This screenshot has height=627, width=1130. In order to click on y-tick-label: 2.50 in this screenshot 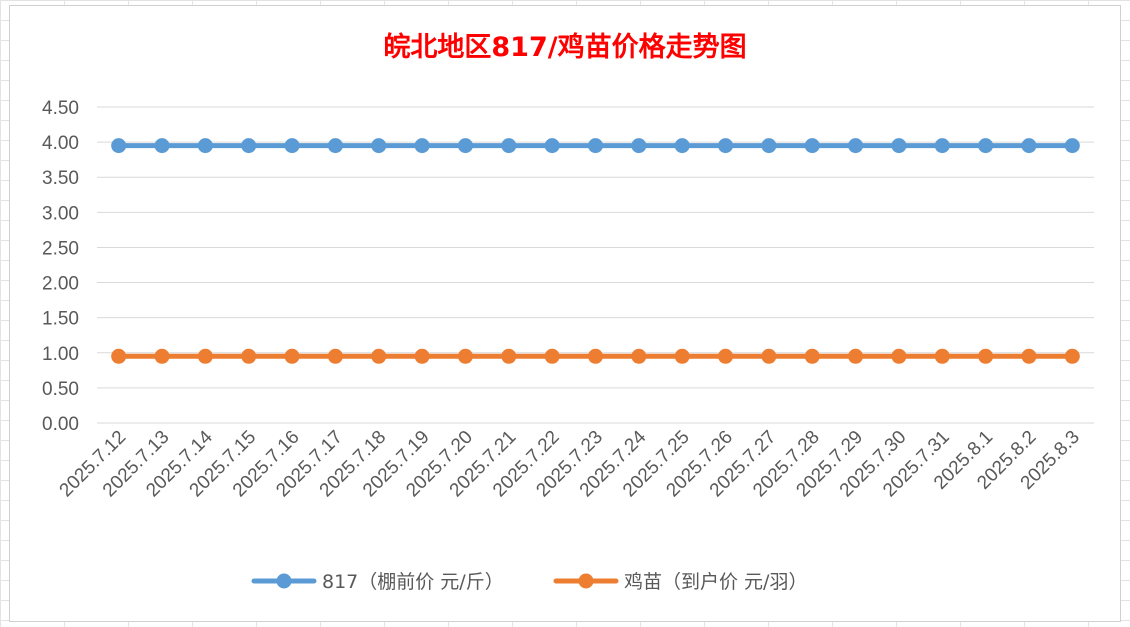, I will do `click(60, 248)`.